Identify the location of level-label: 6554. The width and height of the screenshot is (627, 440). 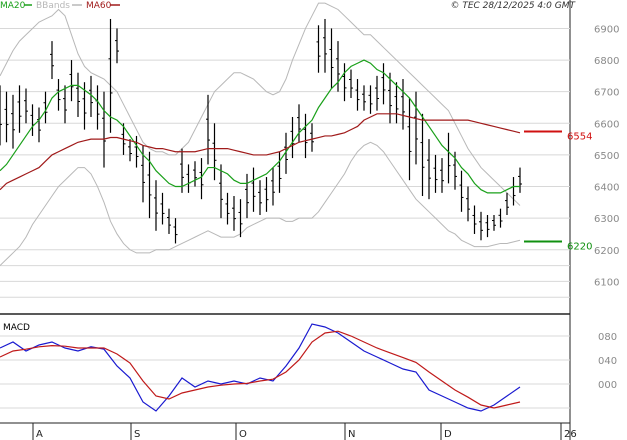
(579, 137).